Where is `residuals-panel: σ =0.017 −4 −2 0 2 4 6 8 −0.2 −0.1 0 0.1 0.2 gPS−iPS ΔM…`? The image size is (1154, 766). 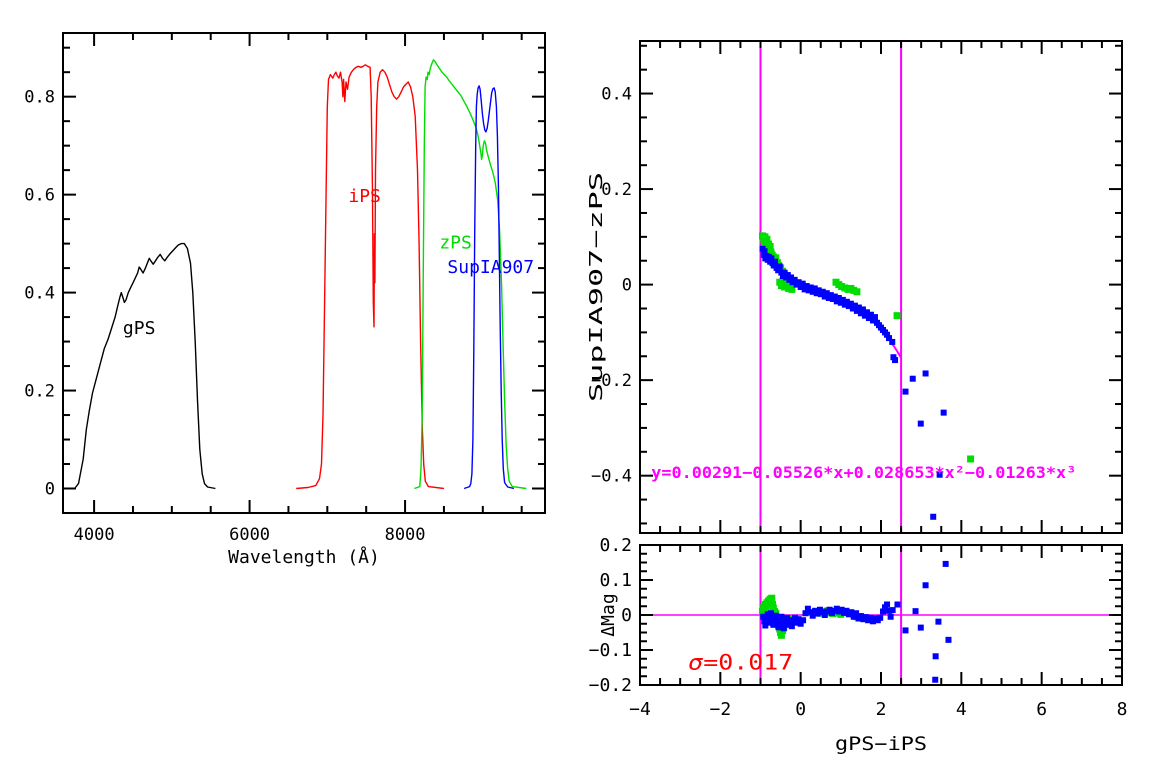 residuals-panel: σ =0.017 −4 −2 0 2 4 6 8 −0.2 −0.1 0 0.1 0.2 gPS−iPS ΔM… is located at coordinates (858, 645).